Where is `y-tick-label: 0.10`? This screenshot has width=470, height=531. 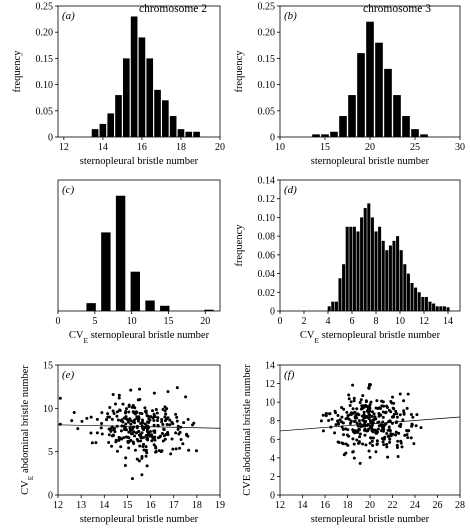 y-tick-label: 0.10 is located at coordinates (267, 85).